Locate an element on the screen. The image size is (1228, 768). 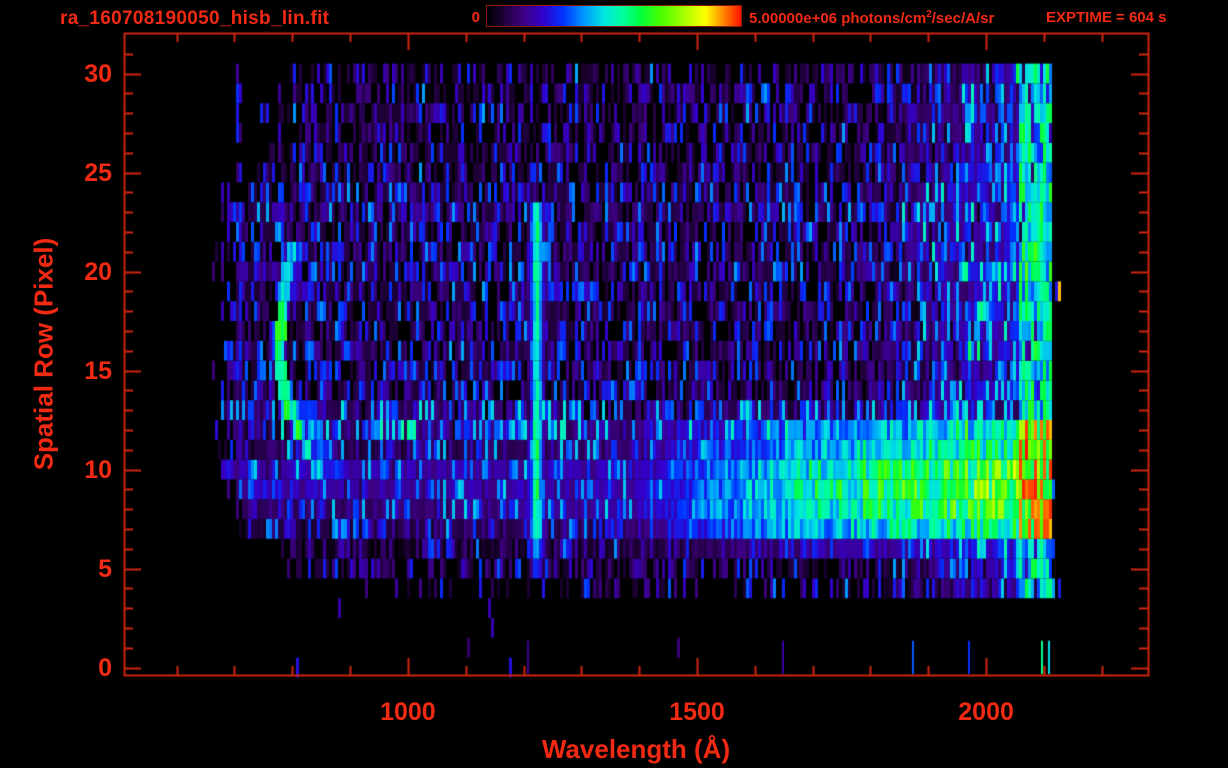
colorbar-units-suffix: /sec/A/sr is located at coordinates (963, 18).